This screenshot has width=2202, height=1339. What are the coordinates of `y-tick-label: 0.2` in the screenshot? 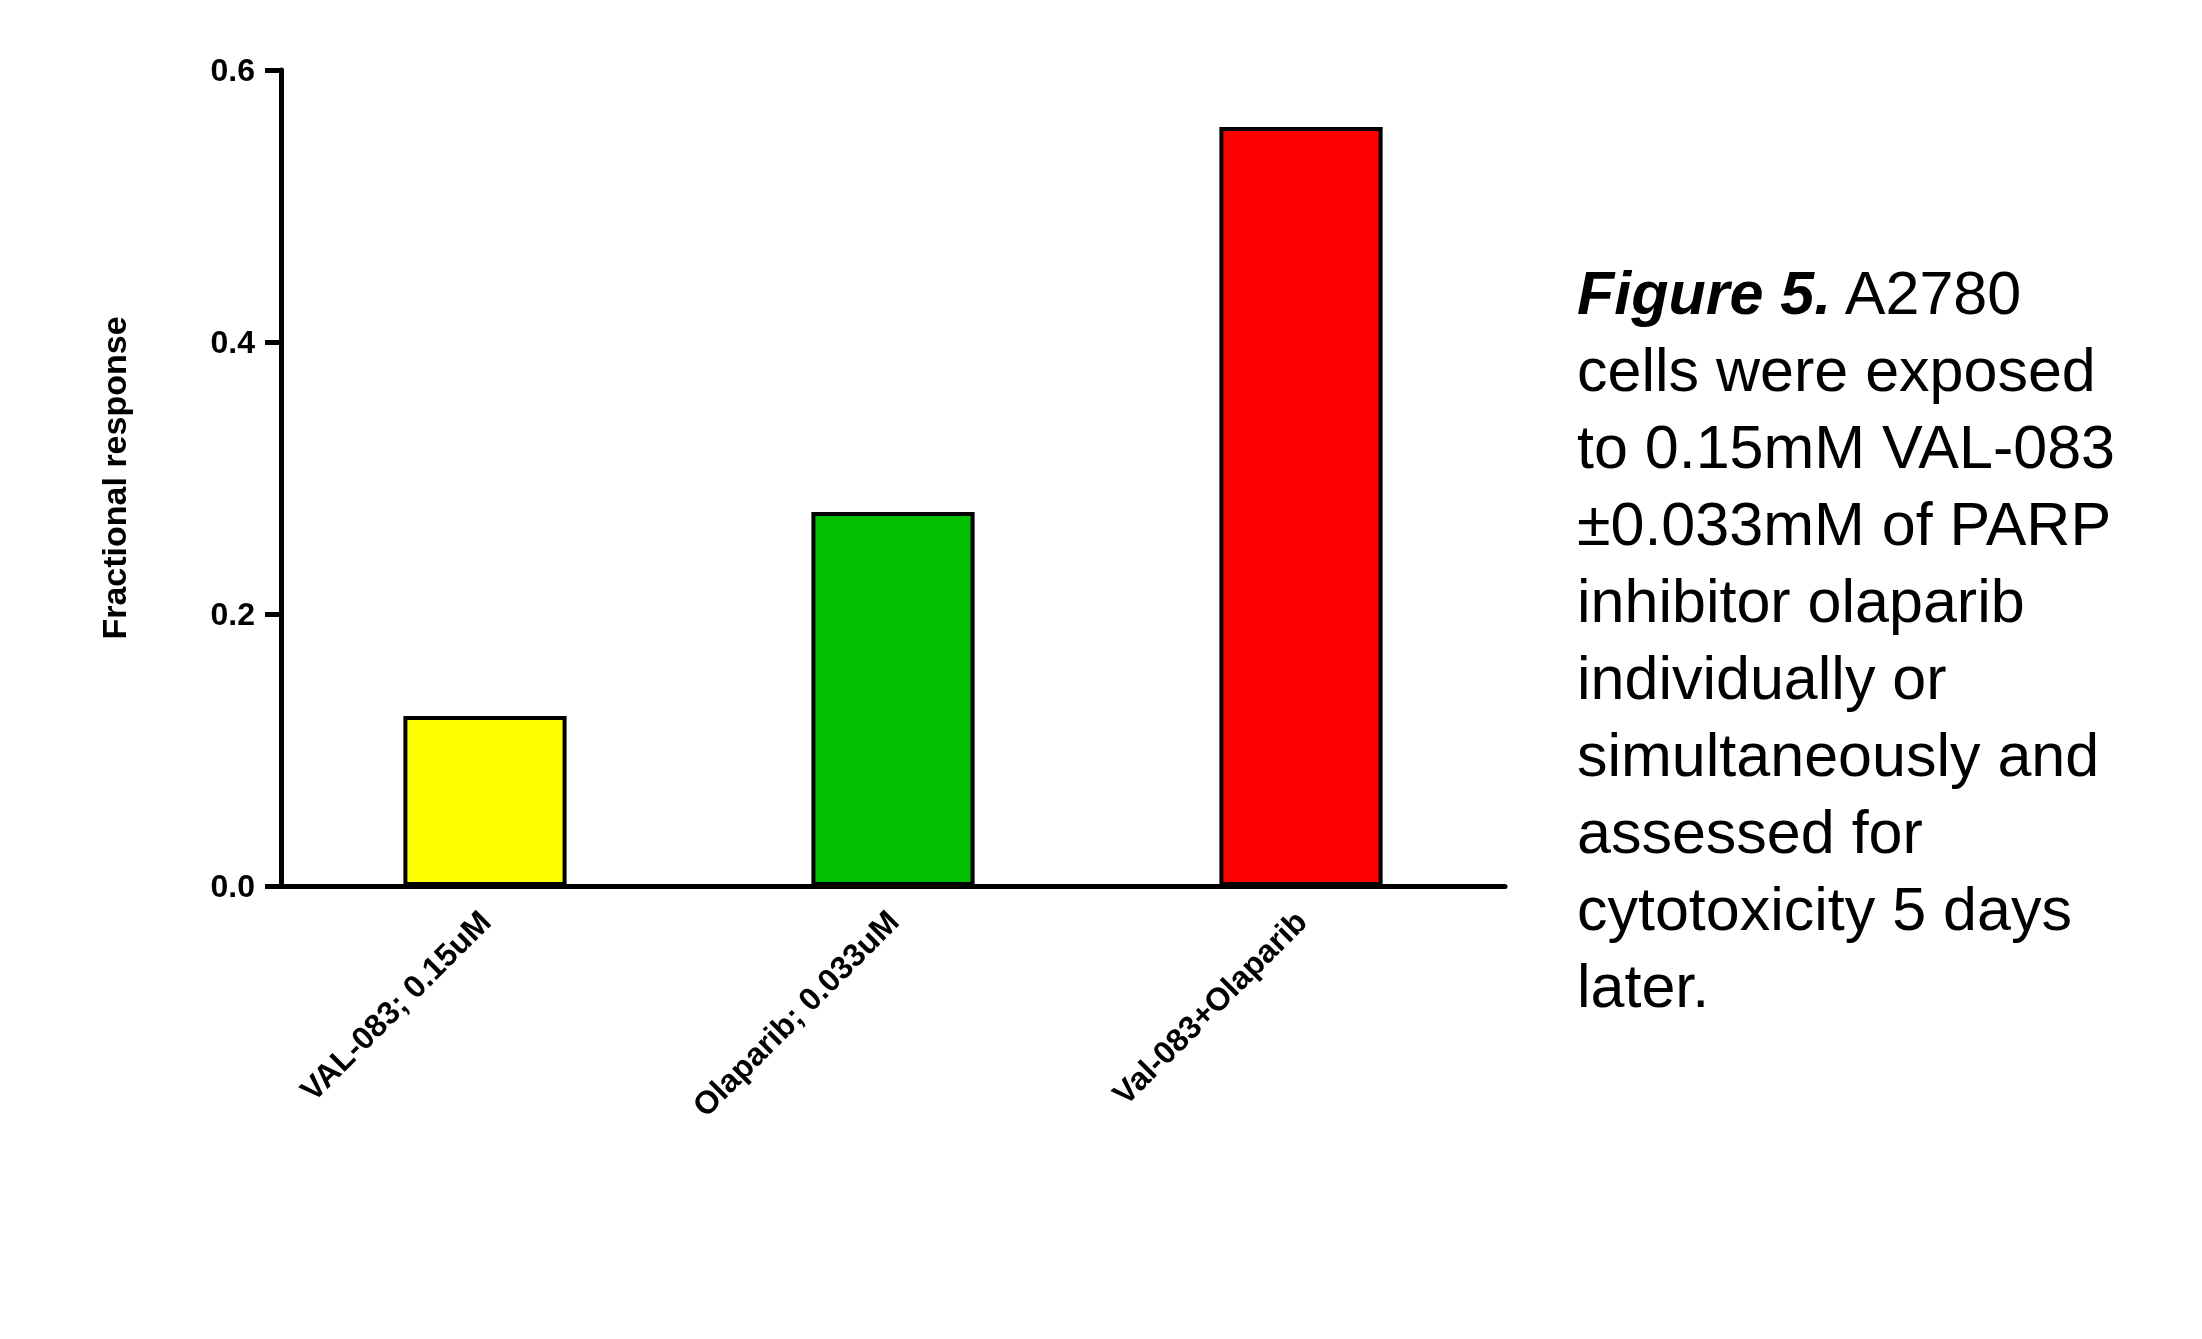 It's located at (232, 614).